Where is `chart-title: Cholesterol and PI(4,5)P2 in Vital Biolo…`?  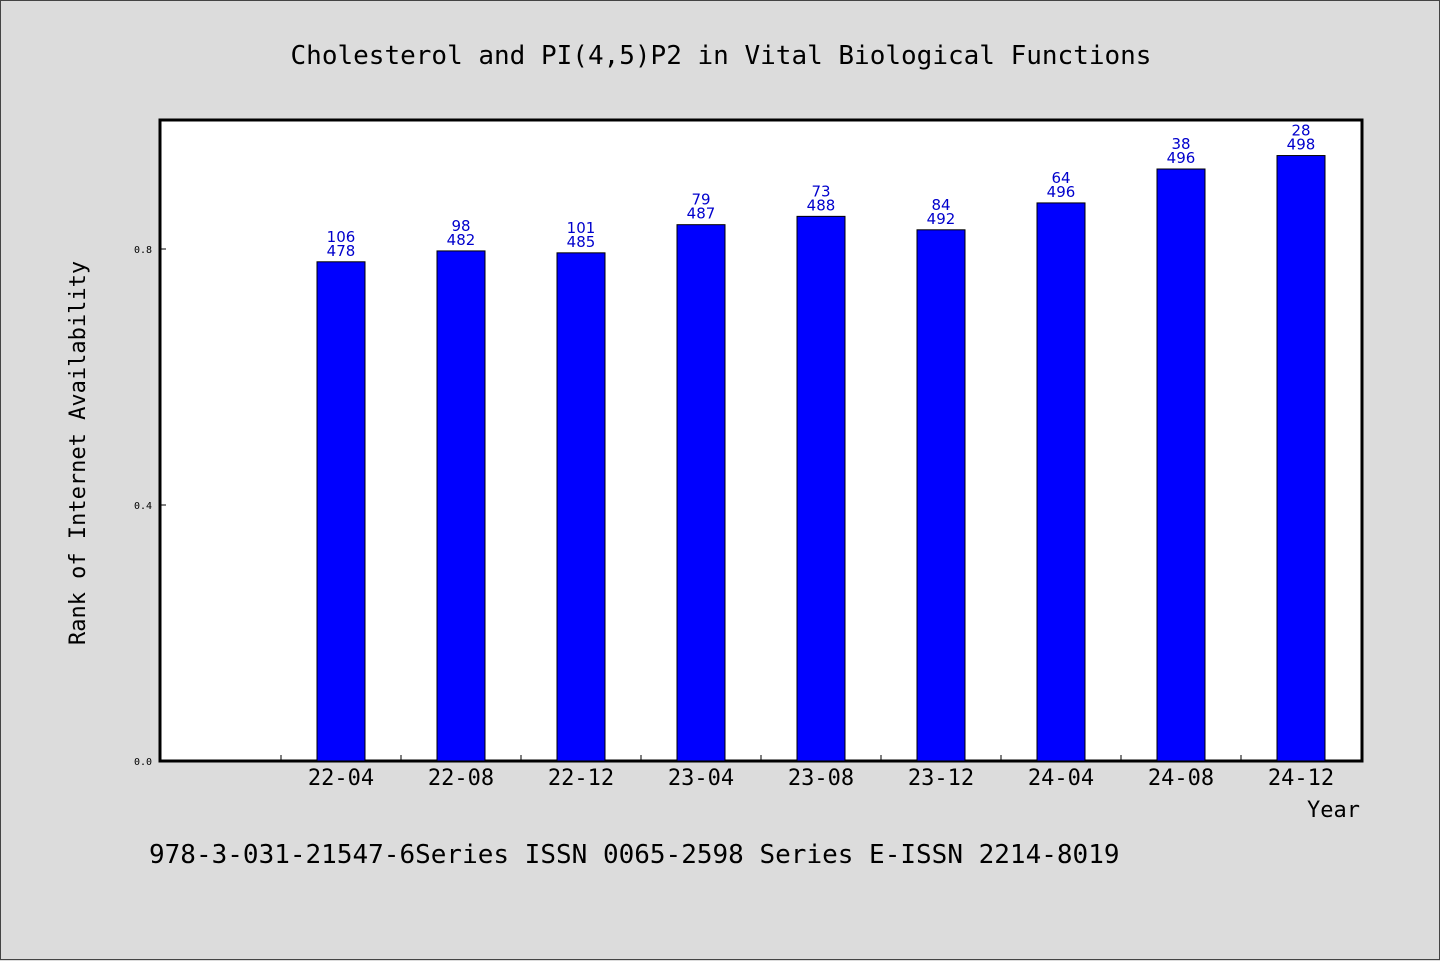
chart-title: Cholesterol and PI(4,5)P2 in Vital Biolo… is located at coordinates (721, 56).